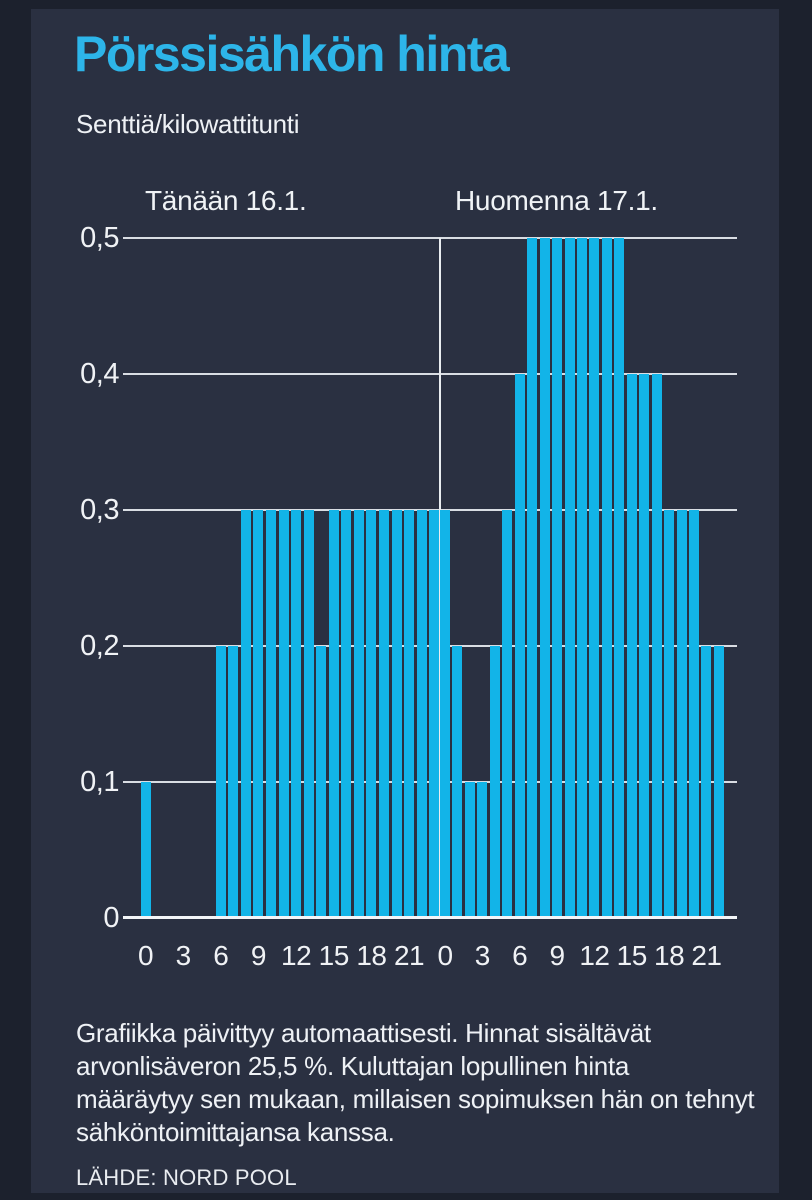 Image resolution: width=812 pixels, height=1200 pixels. I want to click on y-axis-label-0,5: 0,5, so click(99, 238).